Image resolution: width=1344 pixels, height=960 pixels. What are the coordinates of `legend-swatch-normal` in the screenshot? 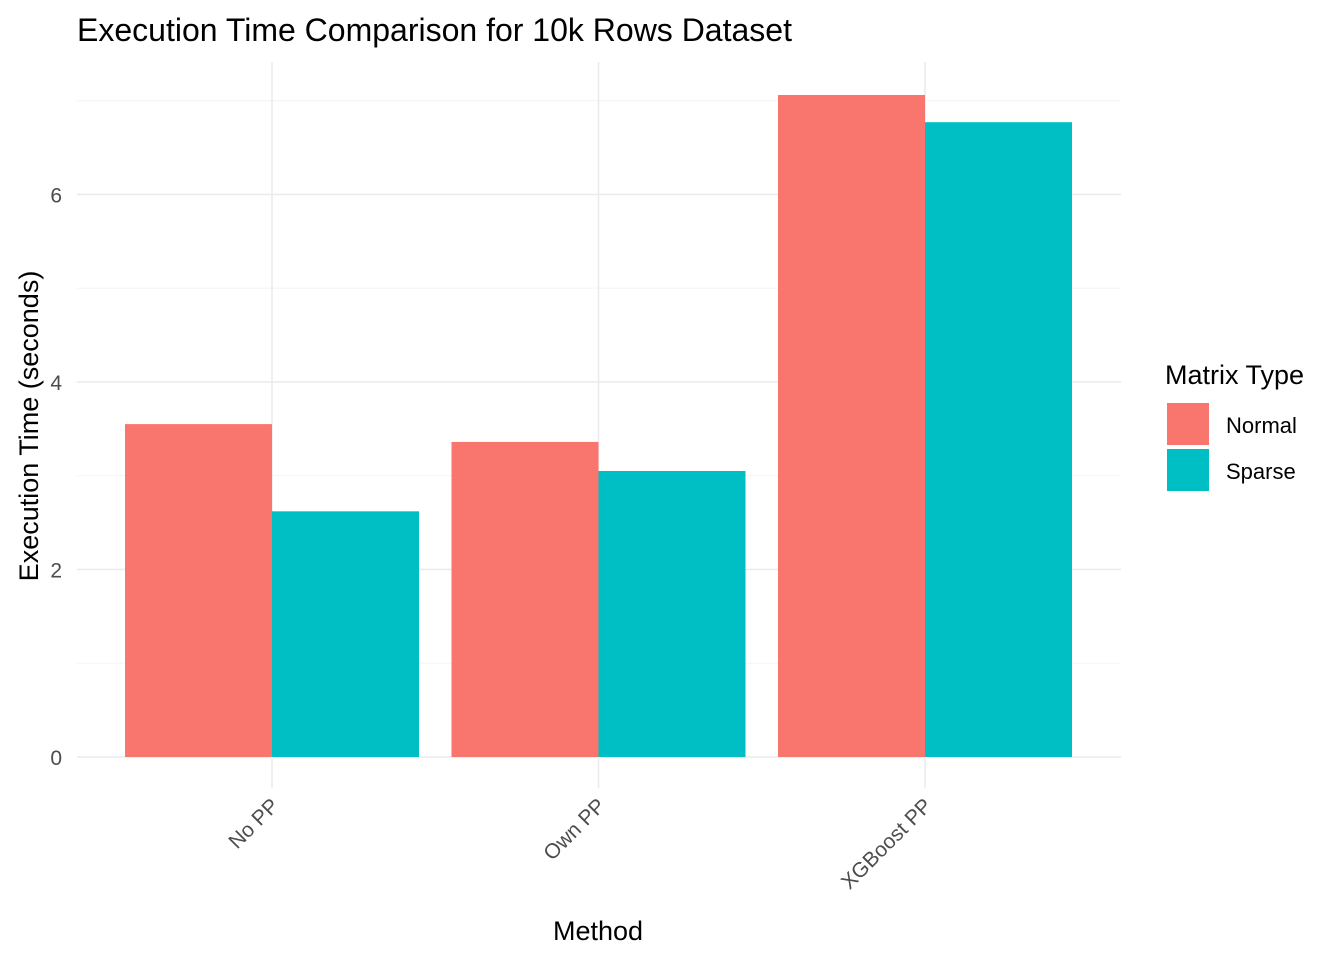 It's located at (1188, 424).